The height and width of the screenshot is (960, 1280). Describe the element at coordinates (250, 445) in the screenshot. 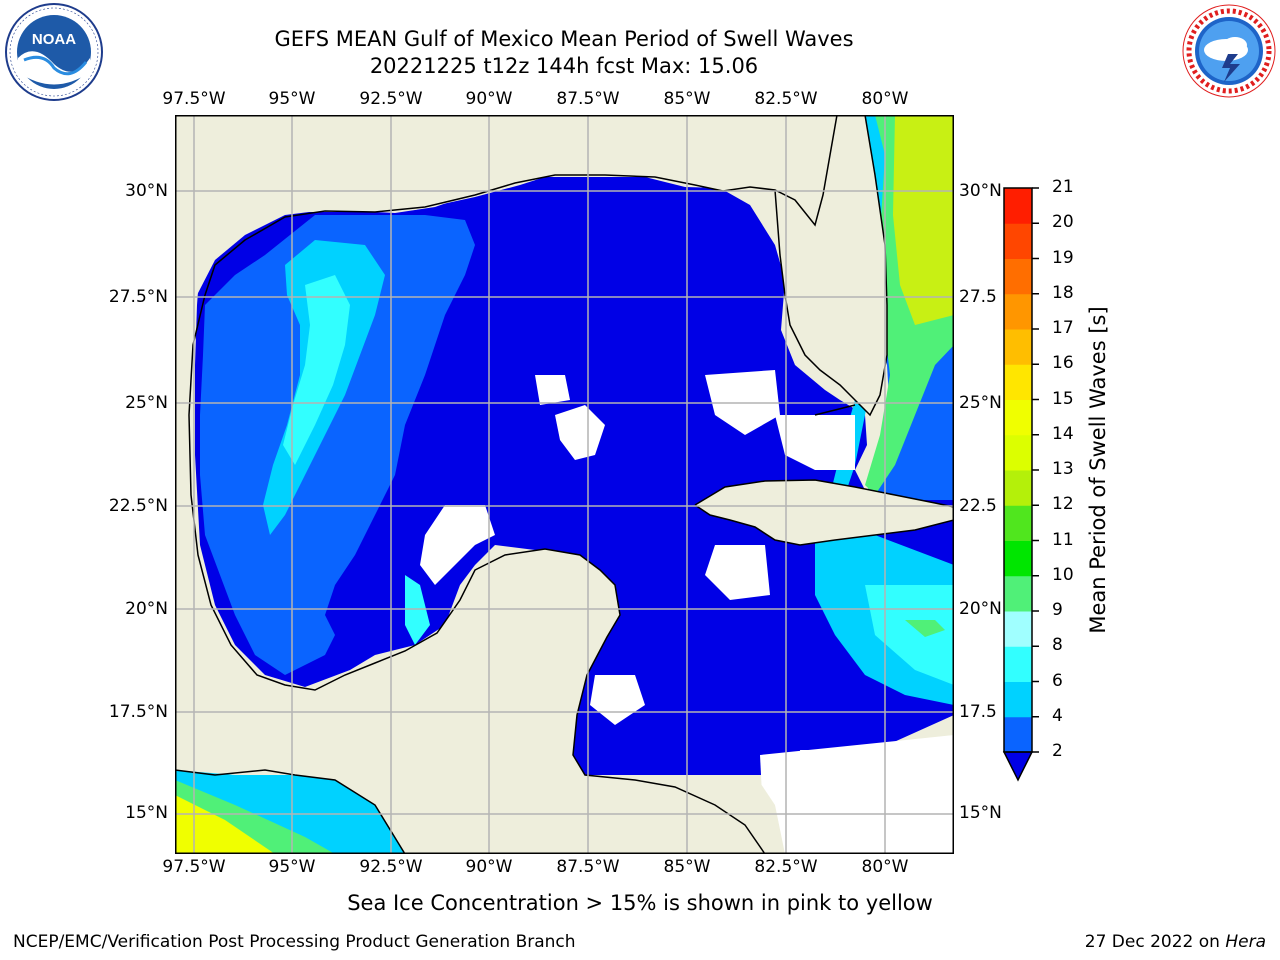

I see `land-mexico-west` at that location.